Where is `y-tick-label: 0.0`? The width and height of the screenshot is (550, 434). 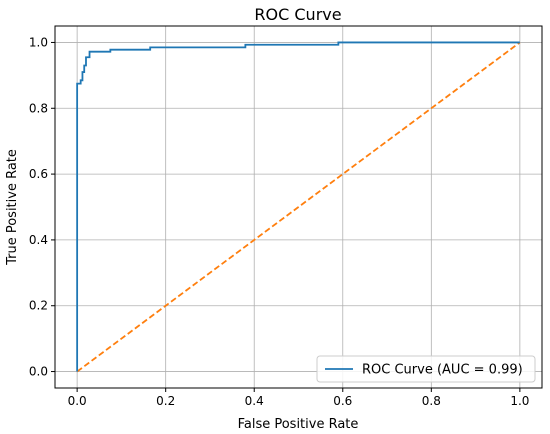 y-tick-label: 0.0 is located at coordinates (38, 372).